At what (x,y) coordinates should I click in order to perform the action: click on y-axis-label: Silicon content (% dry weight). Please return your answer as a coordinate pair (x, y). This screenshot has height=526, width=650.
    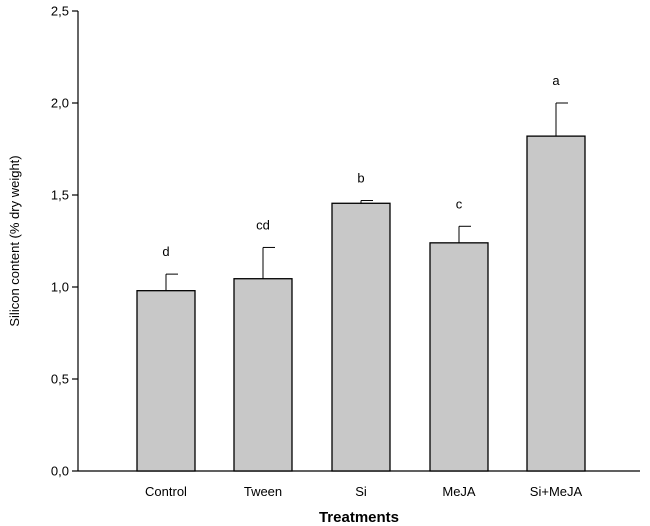
    Looking at the image, I should click on (14, 240).